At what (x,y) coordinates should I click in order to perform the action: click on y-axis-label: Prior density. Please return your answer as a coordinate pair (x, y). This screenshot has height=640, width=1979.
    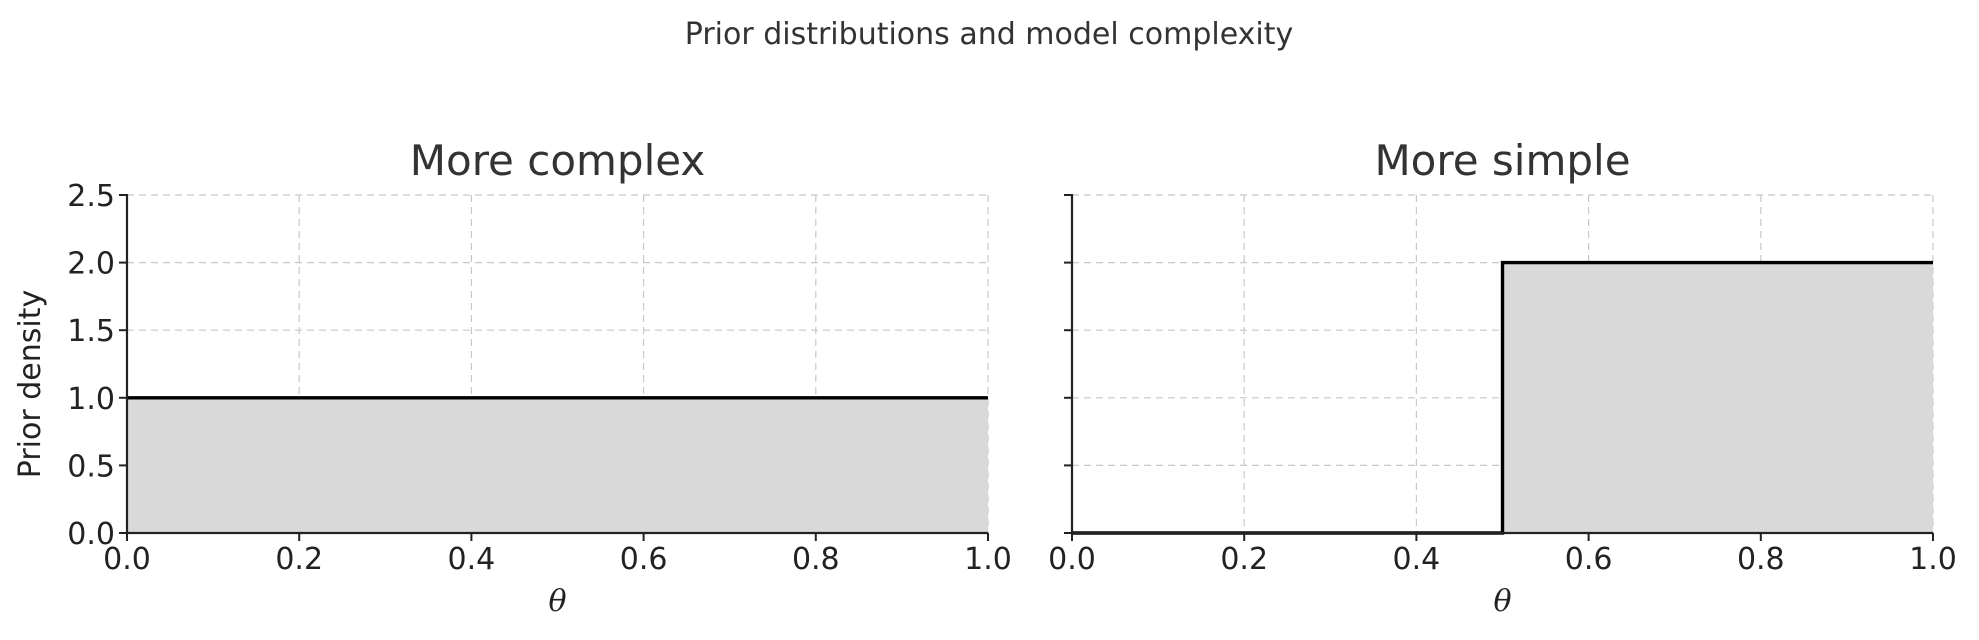
    Looking at the image, I should click on (30, 384).